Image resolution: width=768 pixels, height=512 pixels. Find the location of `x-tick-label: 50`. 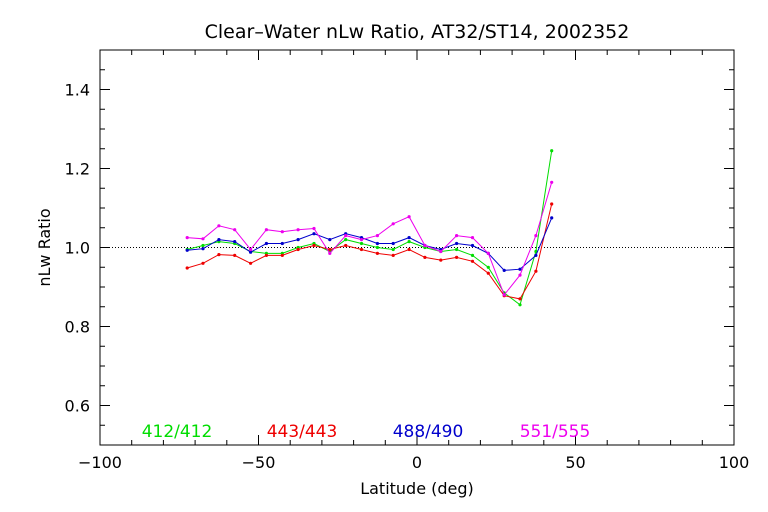

x-tick-label: 50 is located at coordinates (575, 462).